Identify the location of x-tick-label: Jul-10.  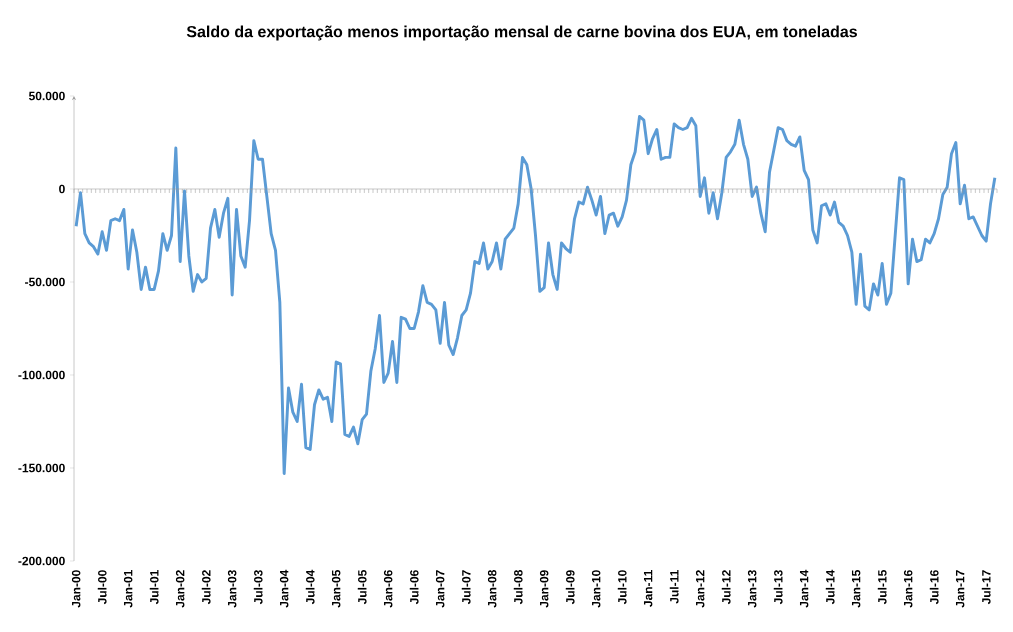
(622, 587).